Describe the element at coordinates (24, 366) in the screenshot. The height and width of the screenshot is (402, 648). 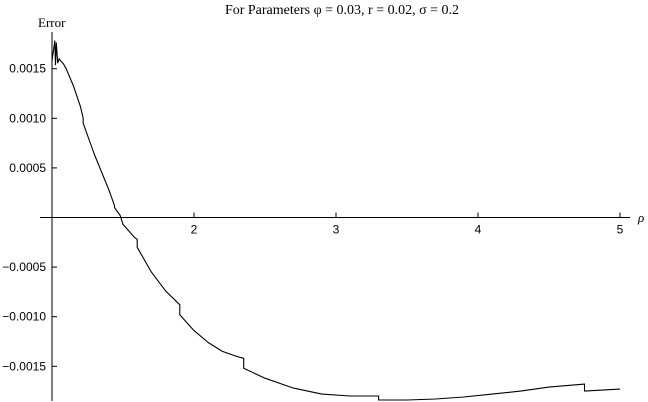
I see `y-tick-label: −0.0015` at that location.